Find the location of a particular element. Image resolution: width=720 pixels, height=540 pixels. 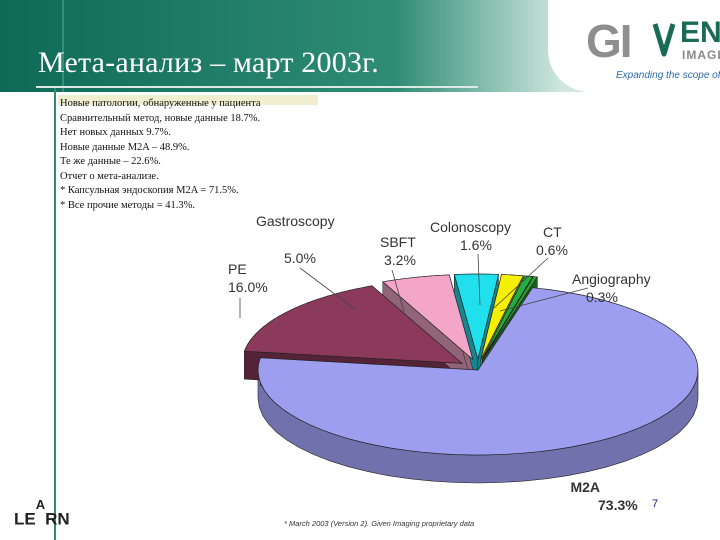

leader-line-angiography is located at coordinates (544, 299).